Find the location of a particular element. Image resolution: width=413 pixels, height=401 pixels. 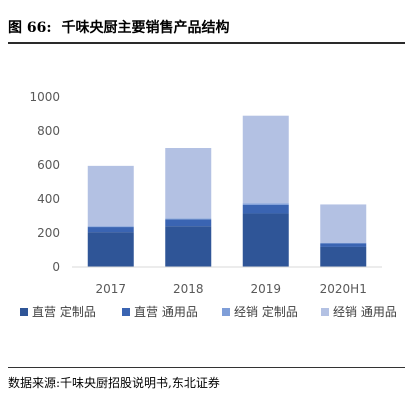

x-tick-label: 2017 is located at coordinates (110, 289).